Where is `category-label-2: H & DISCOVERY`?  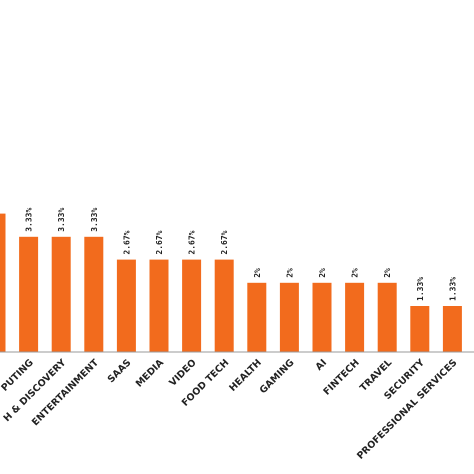
category-label-2: H & DISCOVERY is located at coordinates (35, 390).